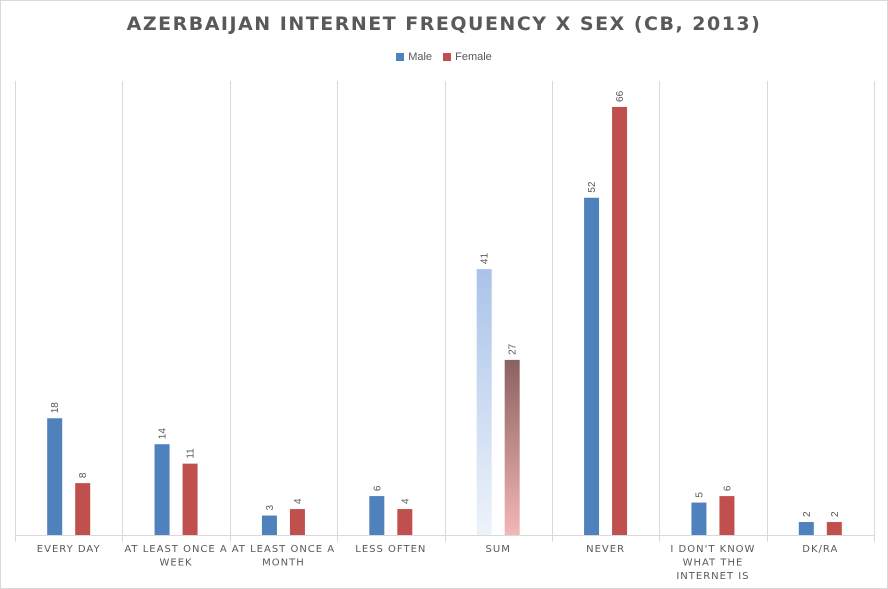  Describe the element at coordinates (69, 549) in the screenshot. I see `category-label: EVERY DAY` at that location.